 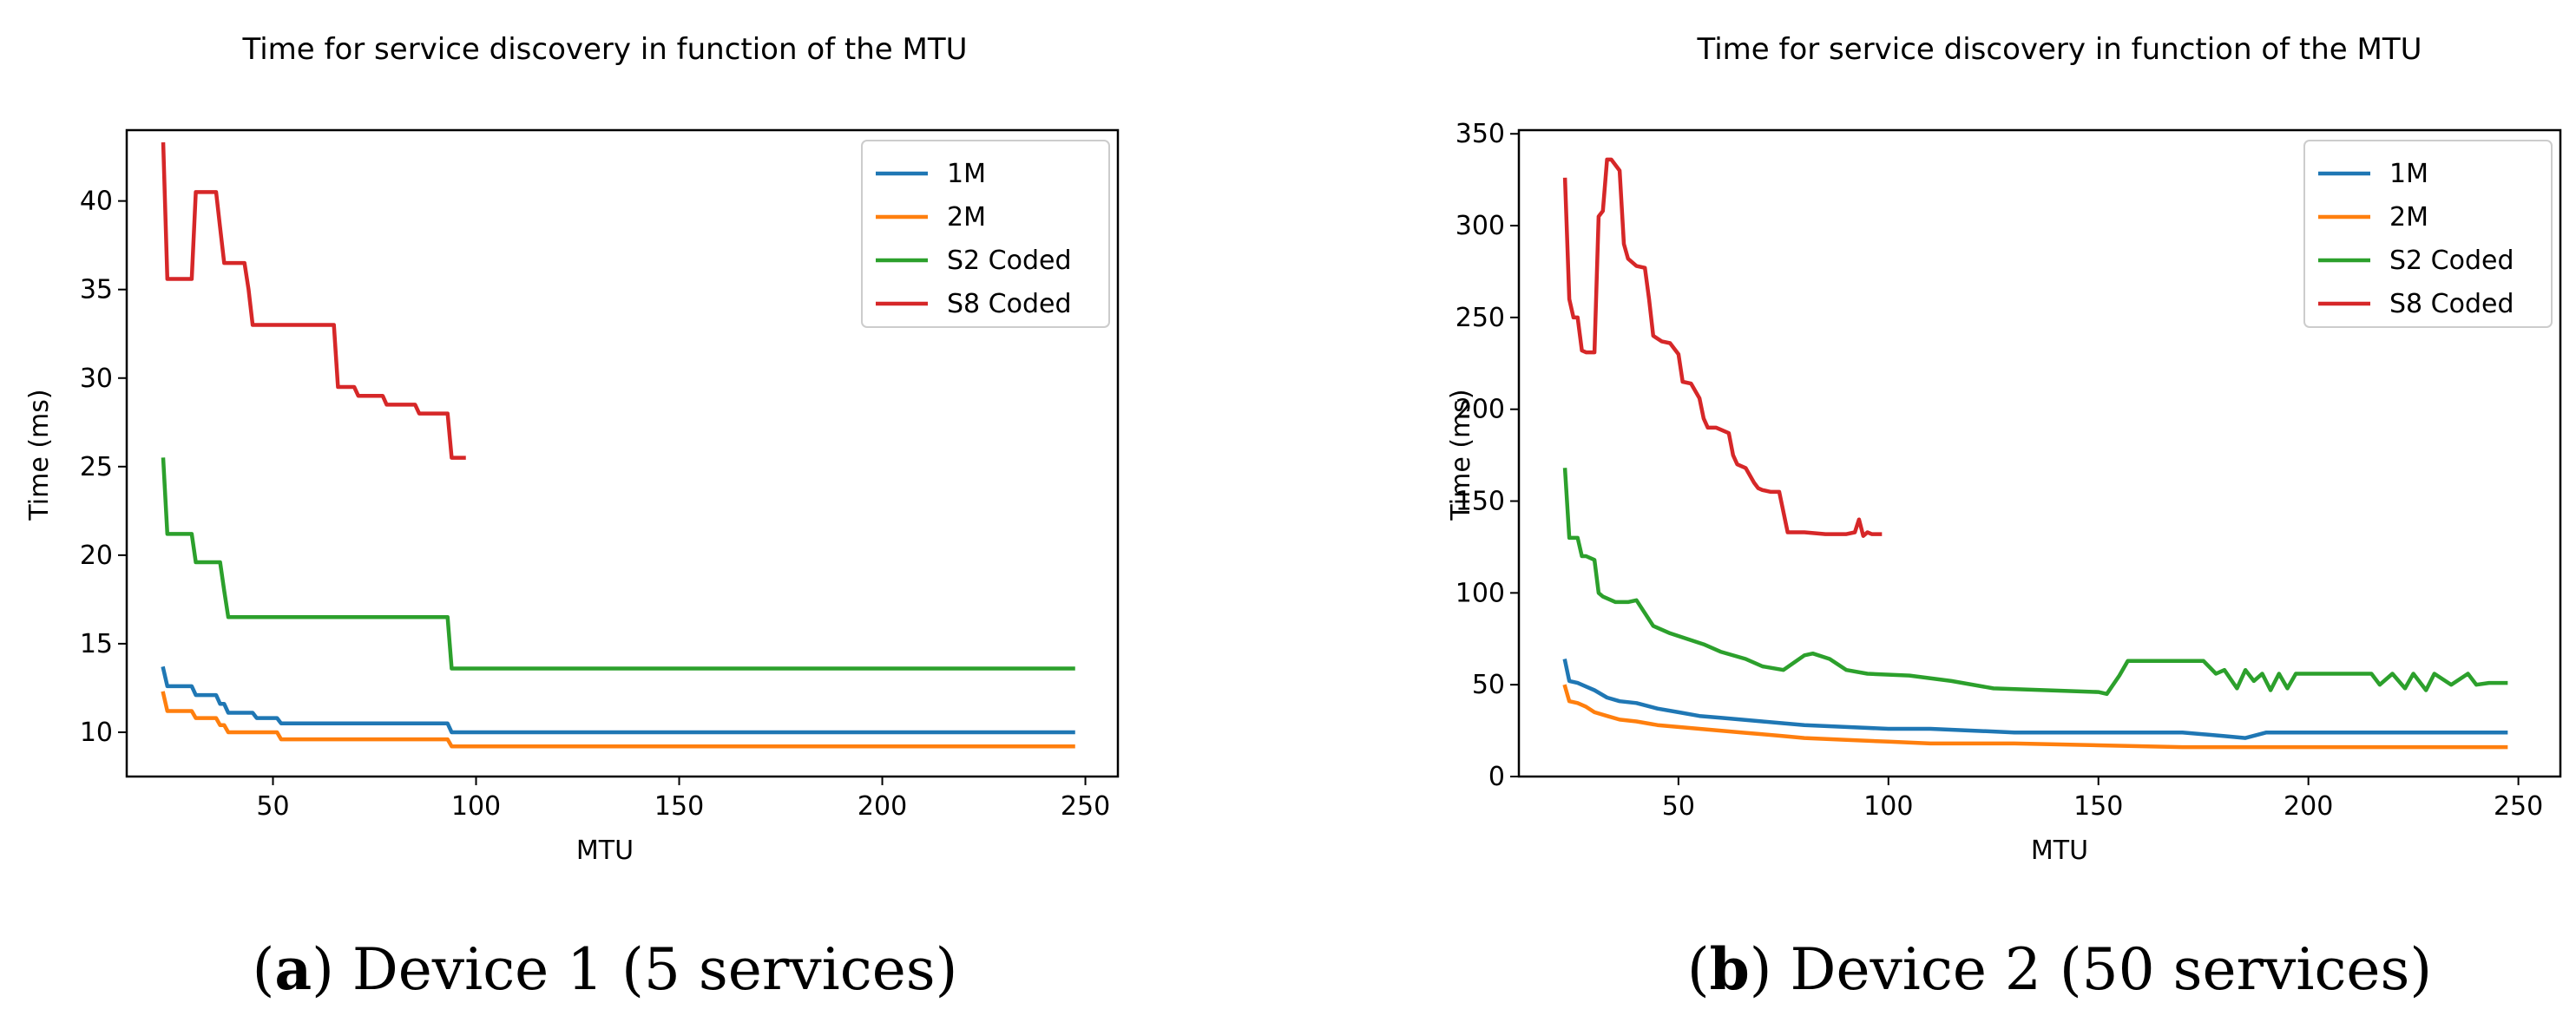 I want to click on chart-b-ytick-label: 200, so click(x=1480, y=410).